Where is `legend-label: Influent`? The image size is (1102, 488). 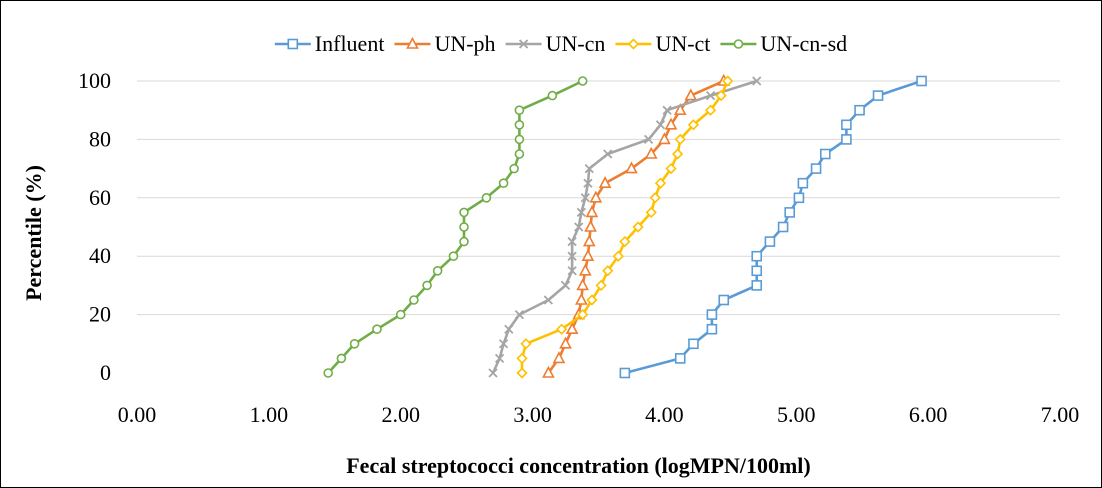
legend-label: Influent is located at coordinates (350, 43).